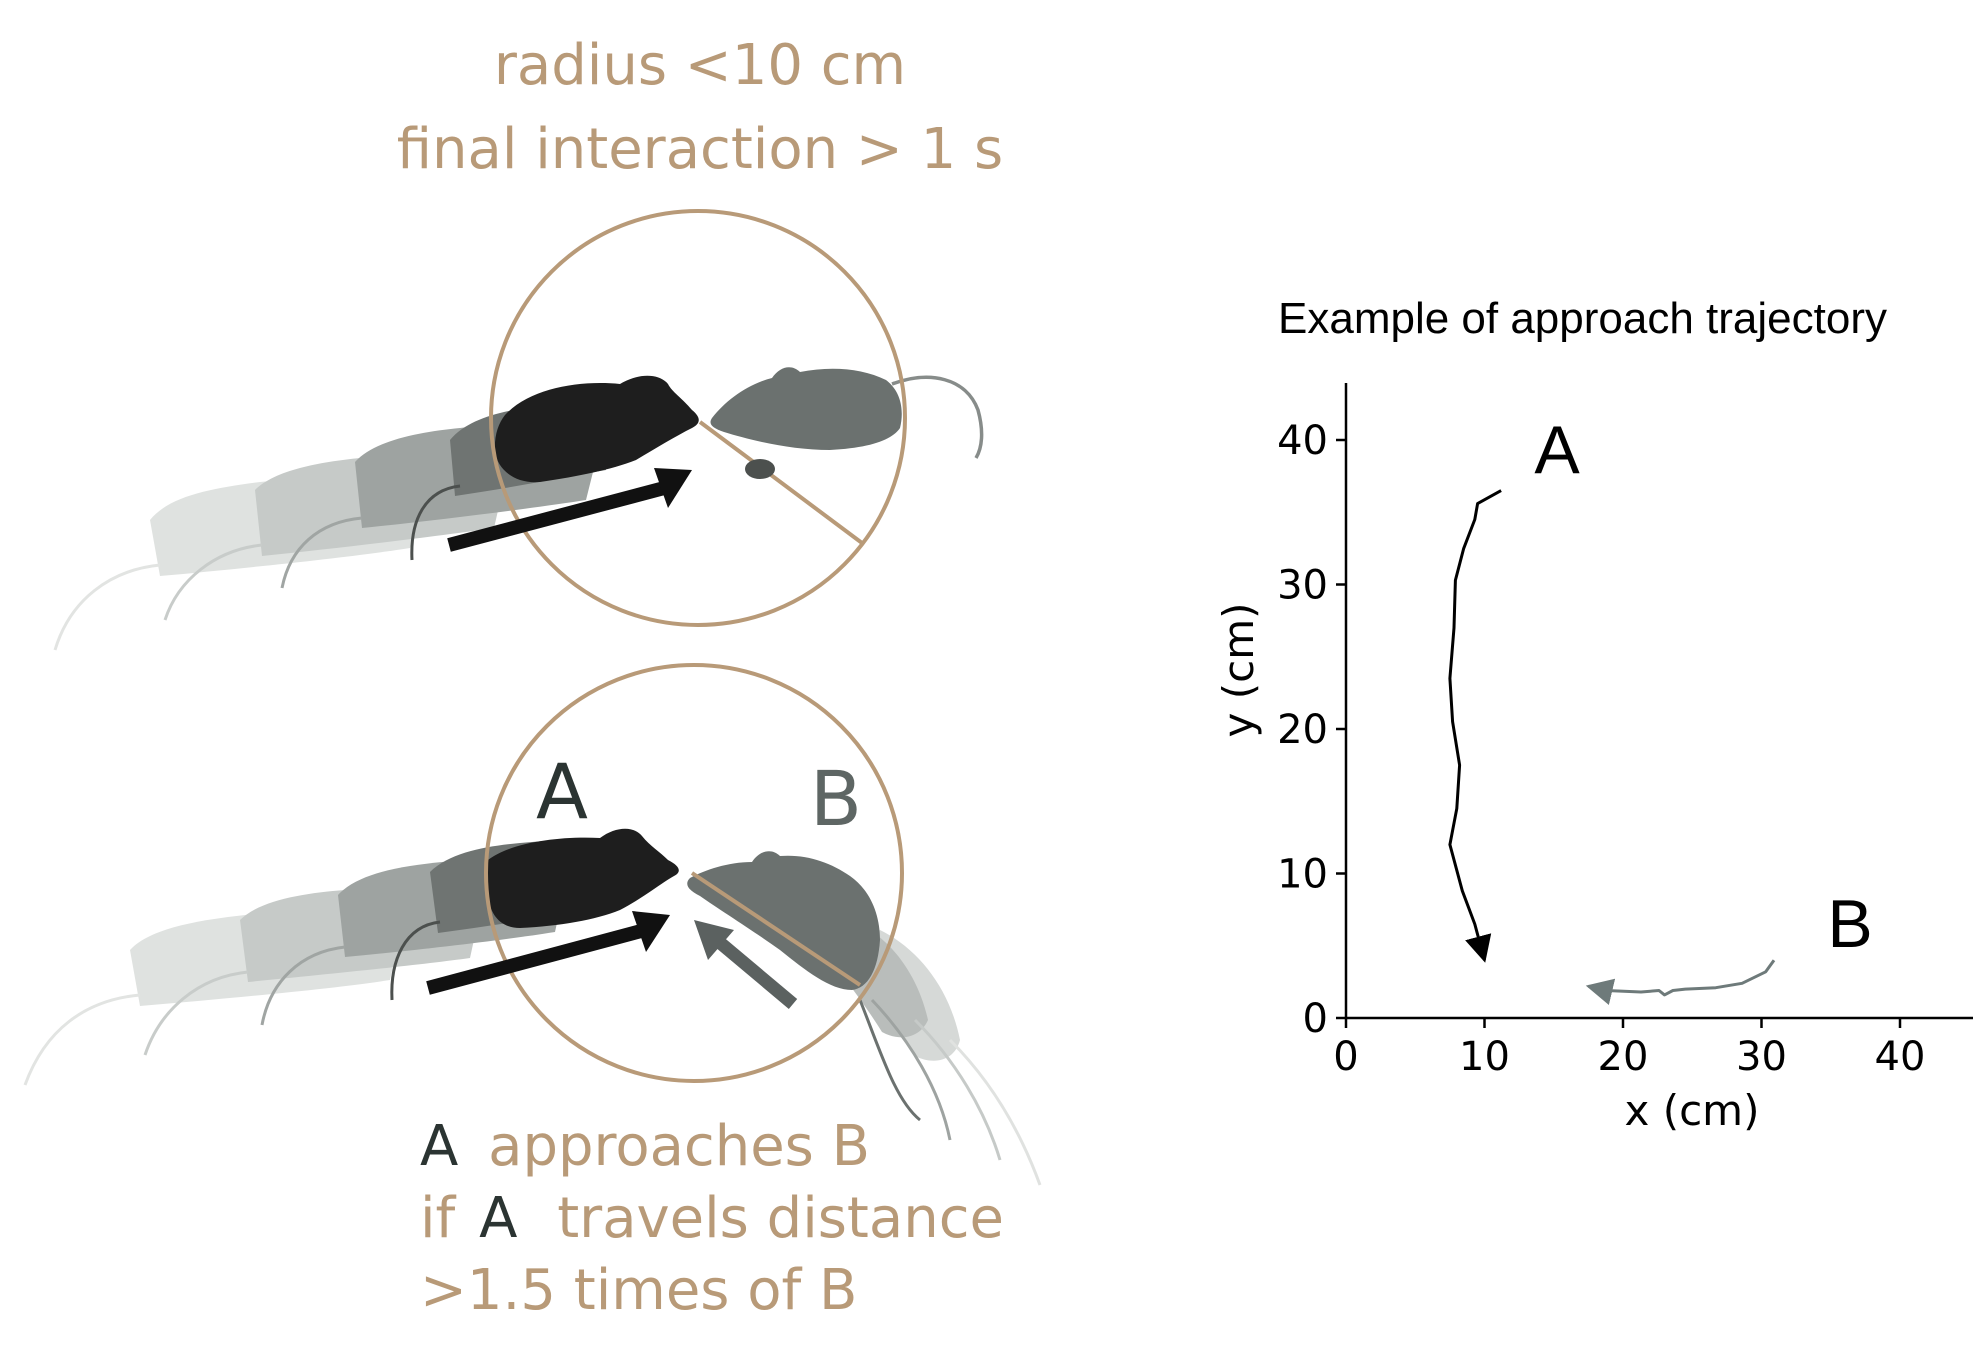  What do you see at coordinates (780, 1218) in the screenshot?
I see `rule-travels-distance: travels distance` at bounding box center [780, 1218].